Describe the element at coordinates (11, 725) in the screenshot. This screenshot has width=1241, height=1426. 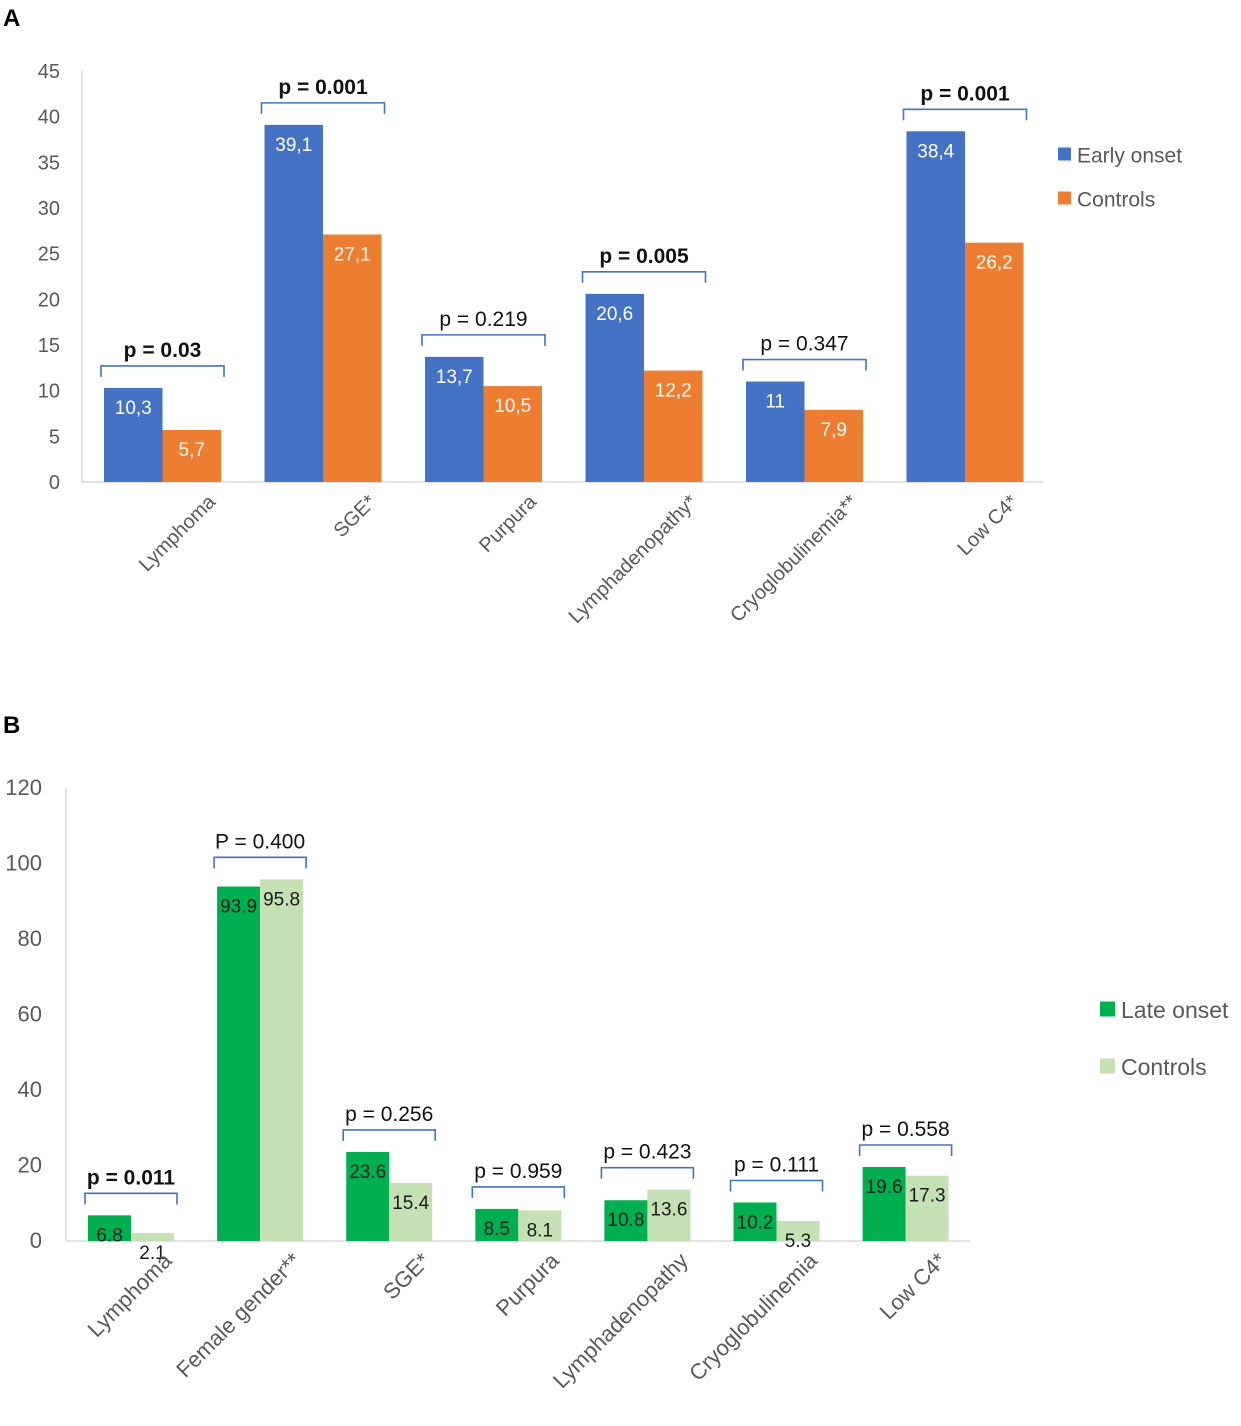
I see `panel-b-label: B` at that location.